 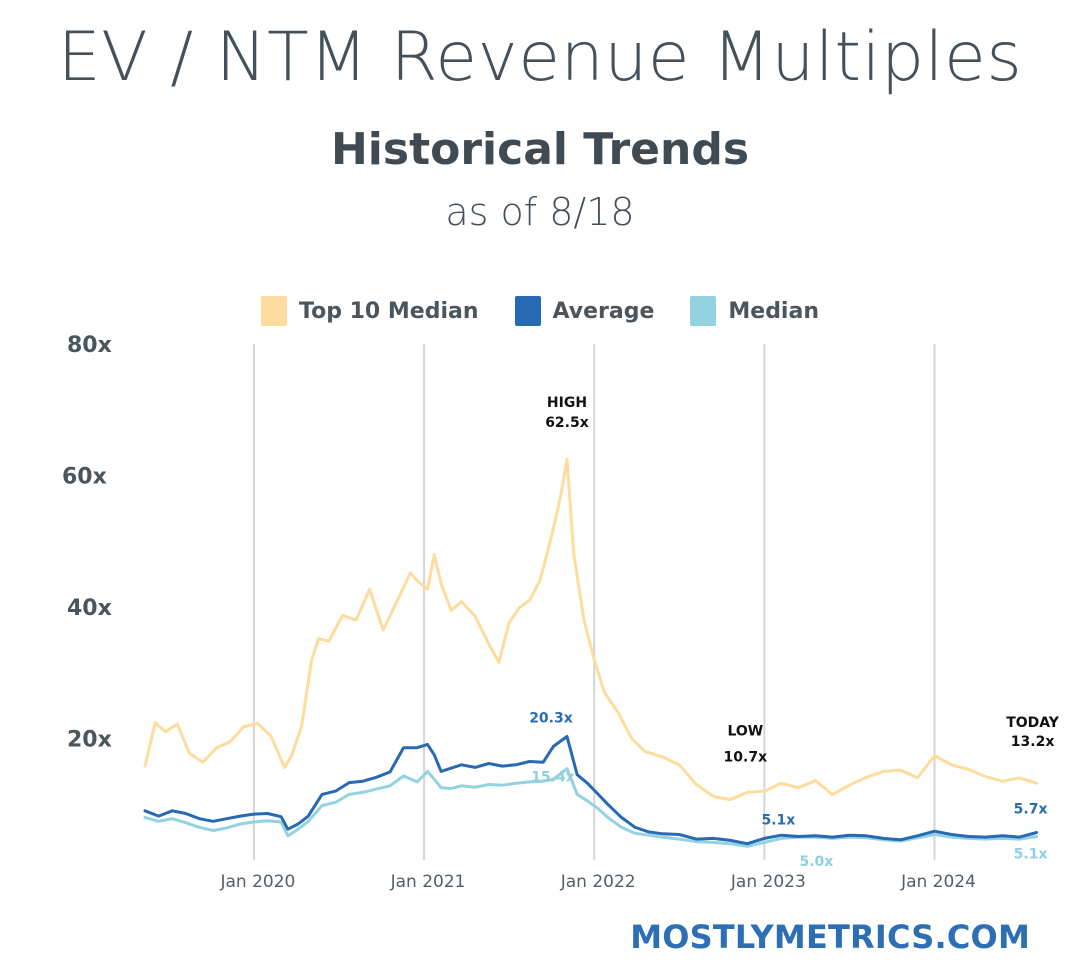 I want to click on legend-label-average: Average, so click(x=603, y=311).